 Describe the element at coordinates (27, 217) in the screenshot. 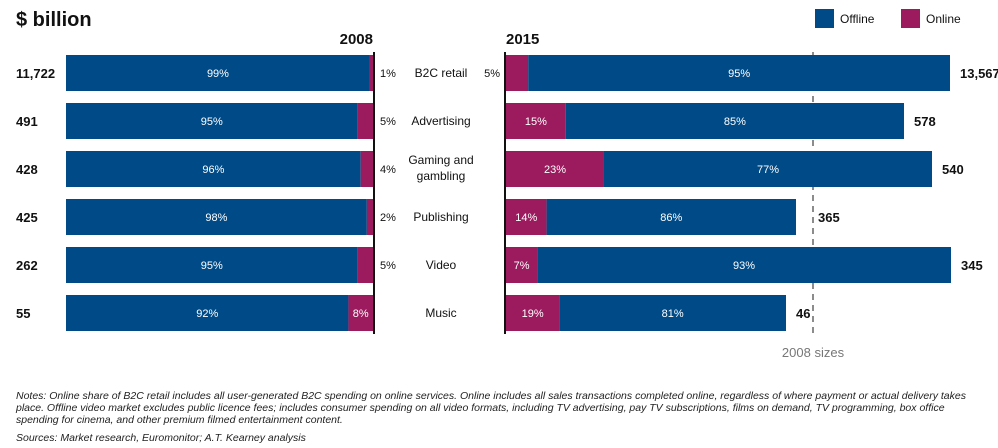

I see `total-label-2008: 425` at that location.